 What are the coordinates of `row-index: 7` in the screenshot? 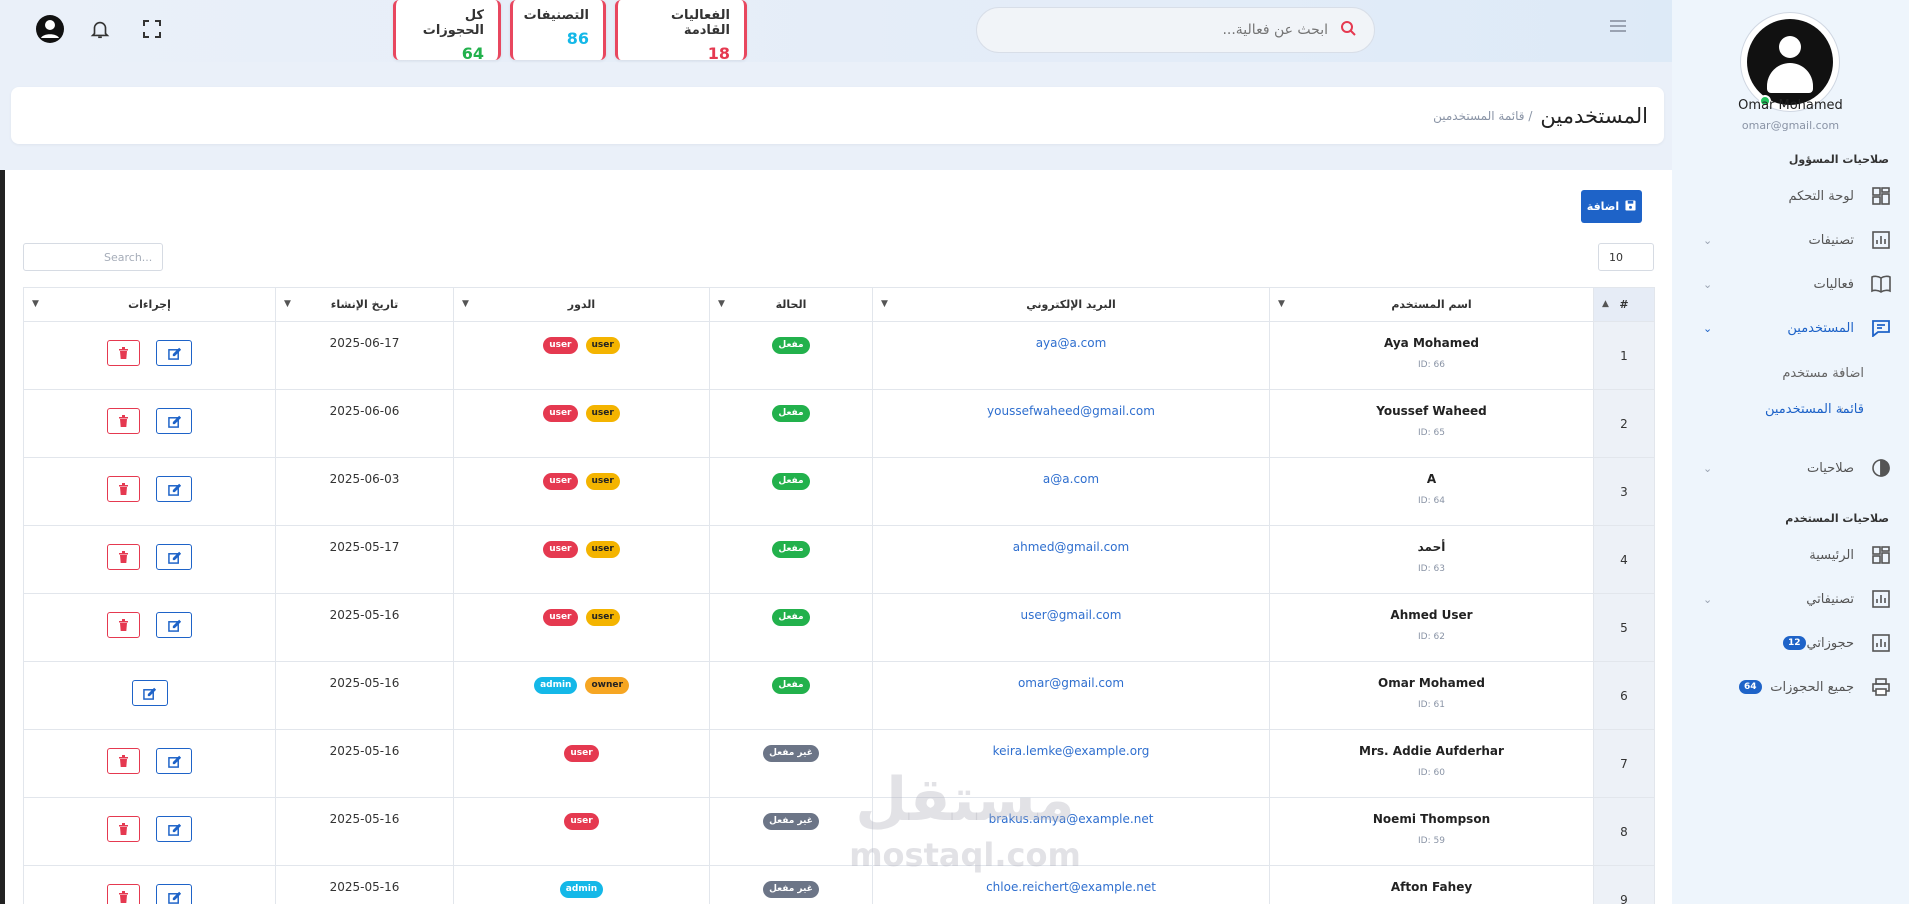 It's located at (1624, 763).